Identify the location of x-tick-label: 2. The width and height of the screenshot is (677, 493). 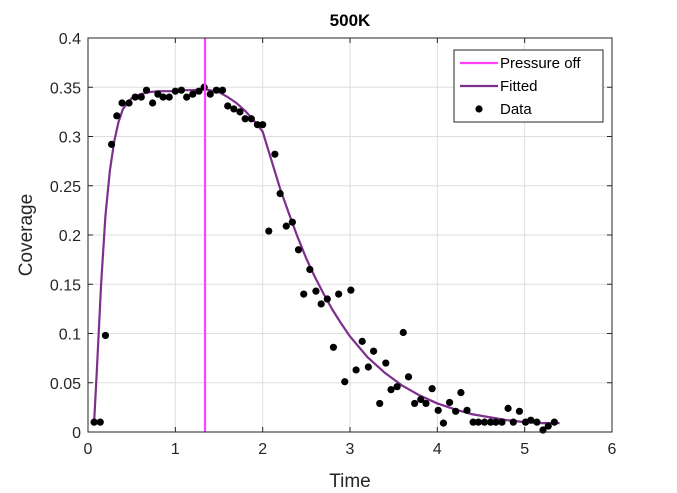
(262, 449).